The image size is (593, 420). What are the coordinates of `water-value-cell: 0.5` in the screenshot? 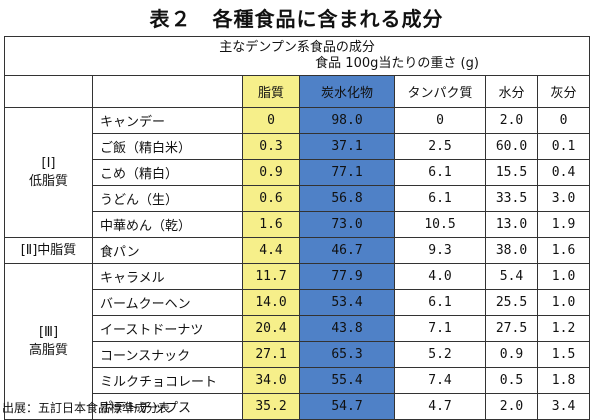 It's located at (511, 380).